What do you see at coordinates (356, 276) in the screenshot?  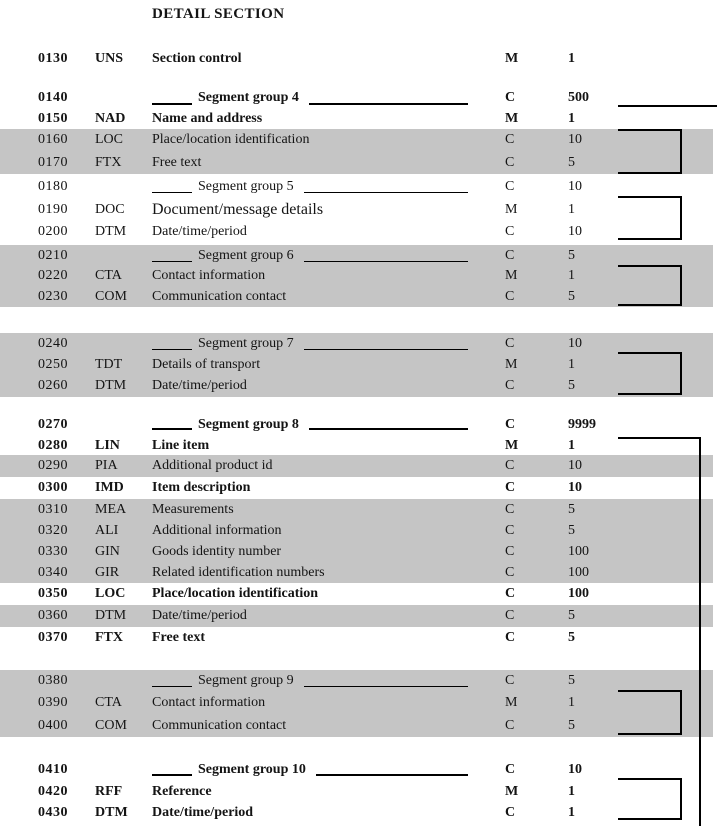 I see `table-row: 0220 CTA Contact information M 1` at bounding box center [356, 276].